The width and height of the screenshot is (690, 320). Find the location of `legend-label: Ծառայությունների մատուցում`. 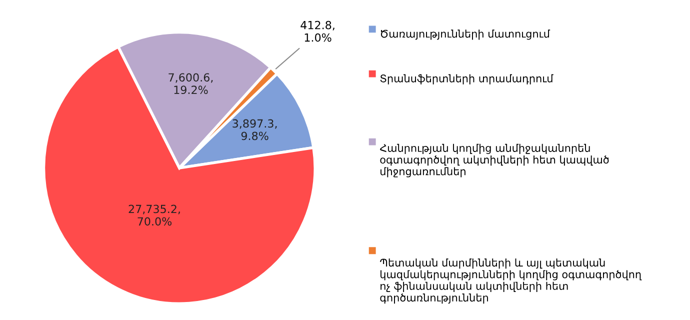

legend-label: Ծառայությունների մատուցում is located at coordinates (465, 35).